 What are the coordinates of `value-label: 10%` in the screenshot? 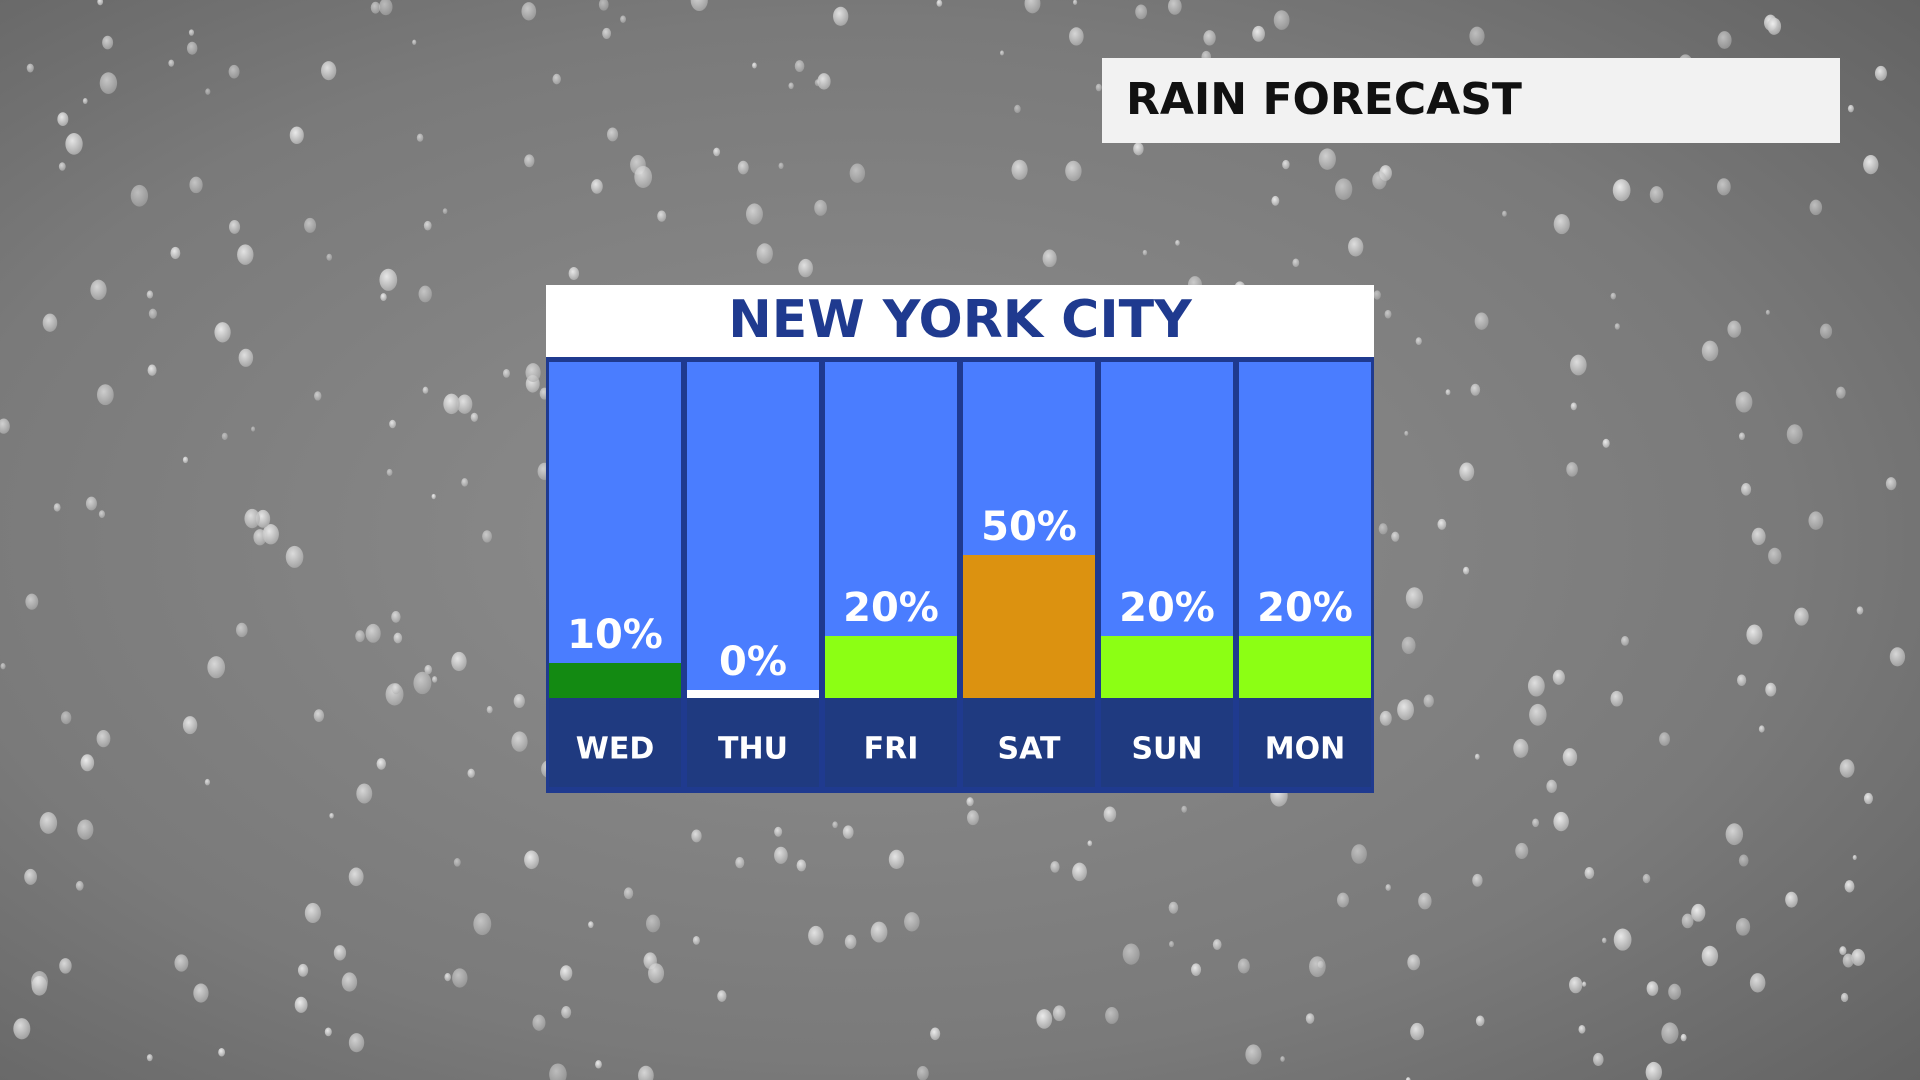 It's located at (615, 635).